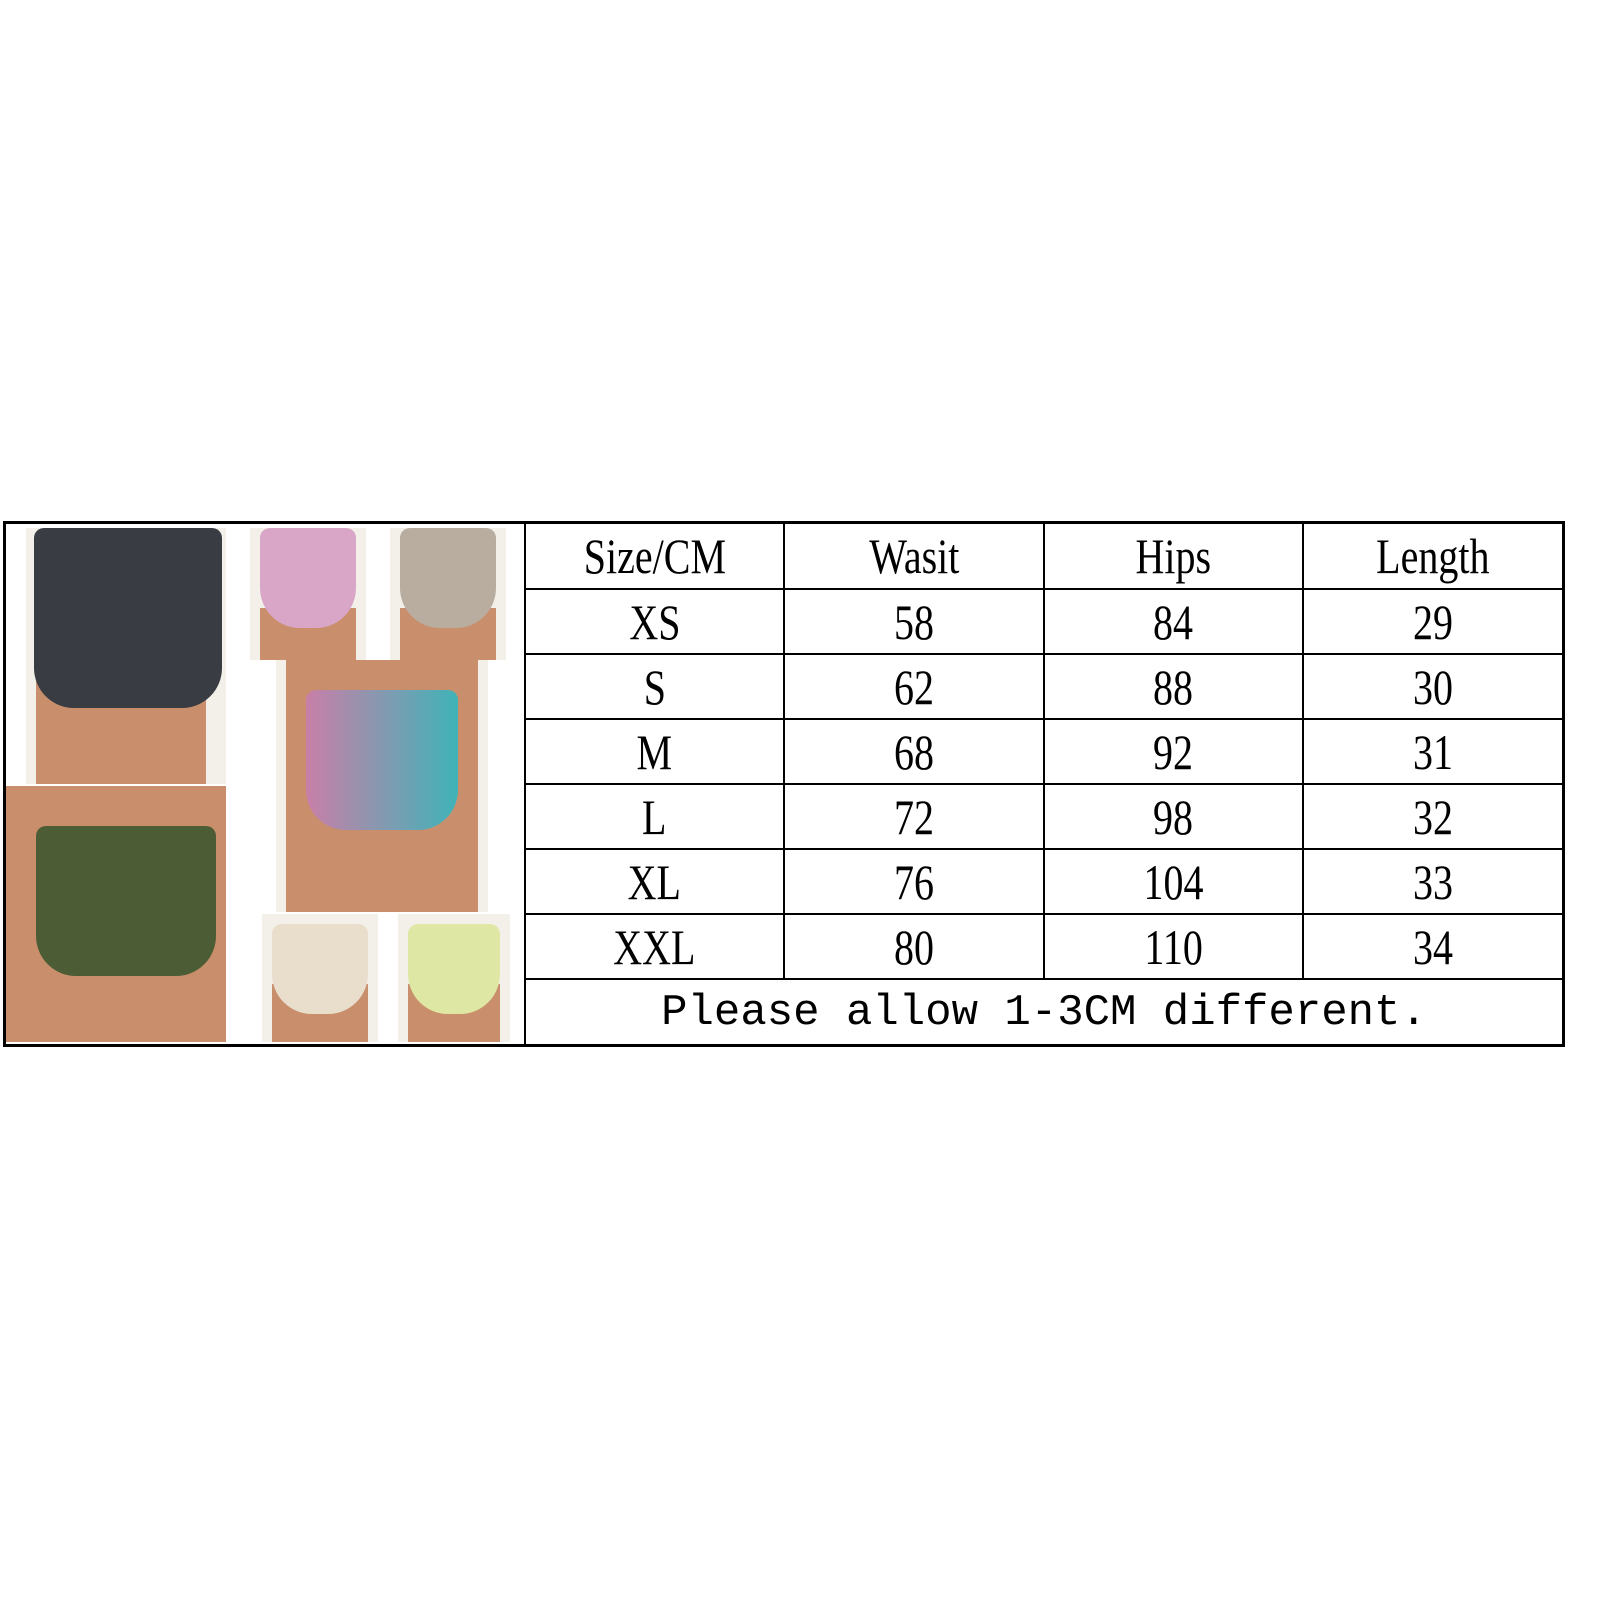  I want to click on table-row: XS 58 84 29, so click(1042, 621).